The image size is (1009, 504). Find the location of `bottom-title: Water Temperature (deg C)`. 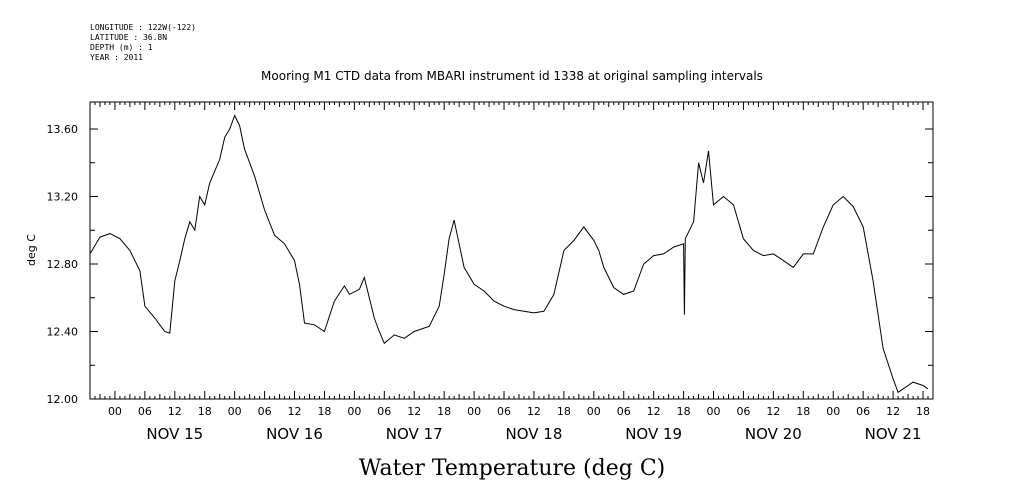

bottom-title: Water Temperature (deg C) is located at coordinates (512, 468).